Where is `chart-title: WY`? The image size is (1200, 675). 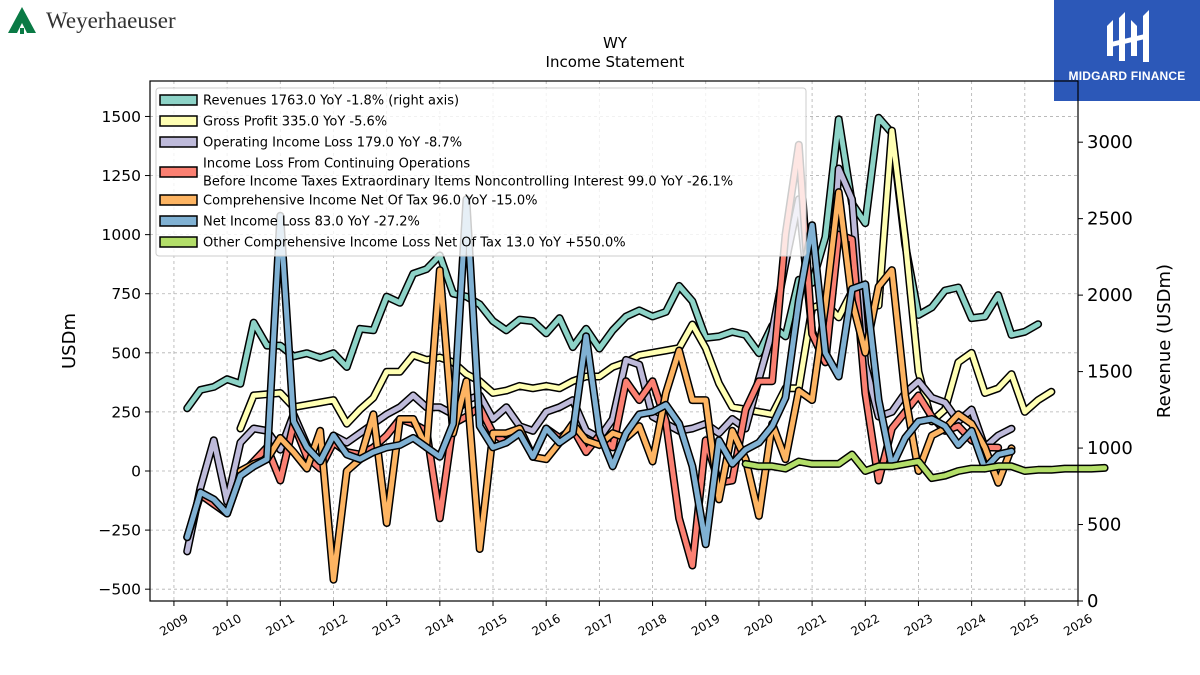 chart-title: WY is located at coordinates (615, 43).